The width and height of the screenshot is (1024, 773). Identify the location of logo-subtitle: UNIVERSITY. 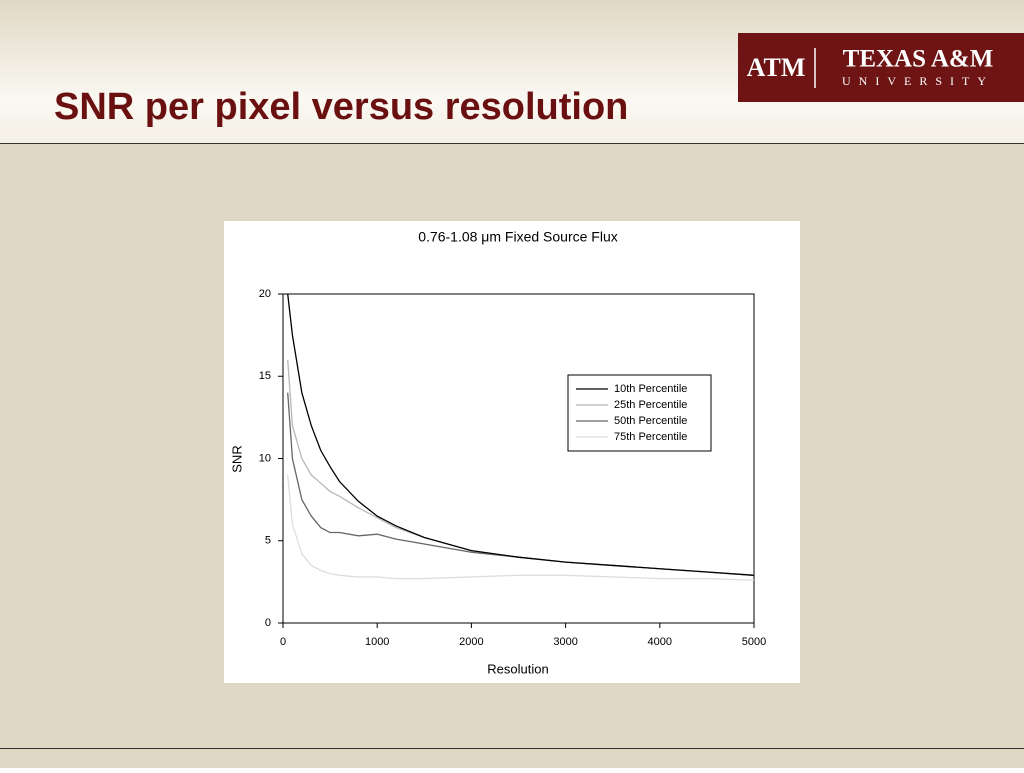
(918, 81).